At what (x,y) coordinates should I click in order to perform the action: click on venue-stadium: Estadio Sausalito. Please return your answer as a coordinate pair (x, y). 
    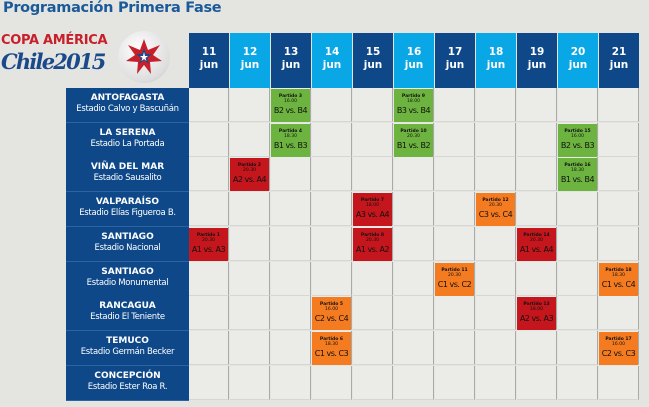
    Looking at the image, I should click on (127, 178).